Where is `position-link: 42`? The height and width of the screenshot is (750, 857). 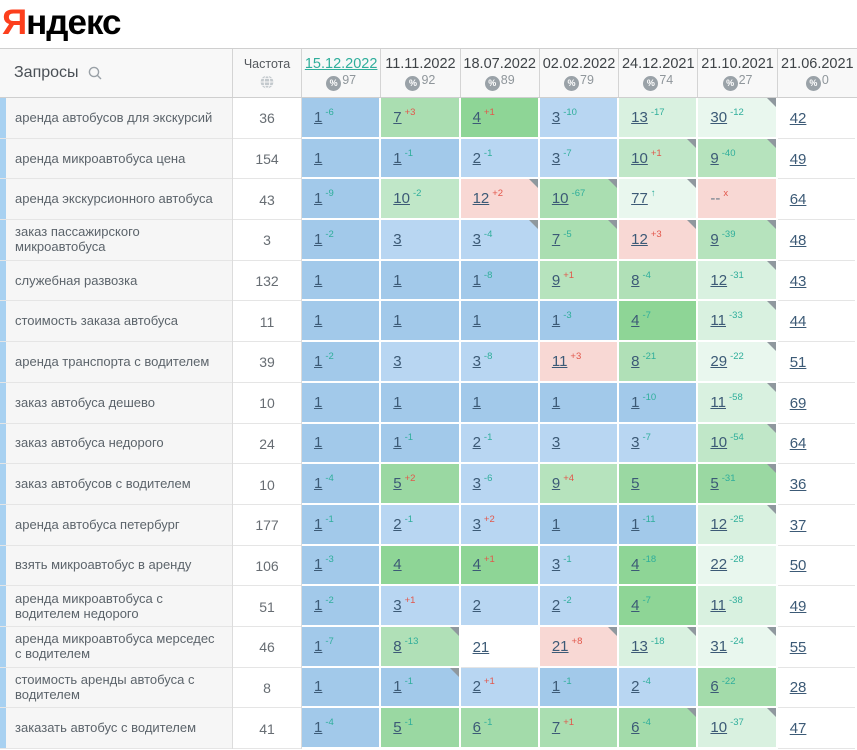 position-link: 42 is located at coordinates (798, 118).